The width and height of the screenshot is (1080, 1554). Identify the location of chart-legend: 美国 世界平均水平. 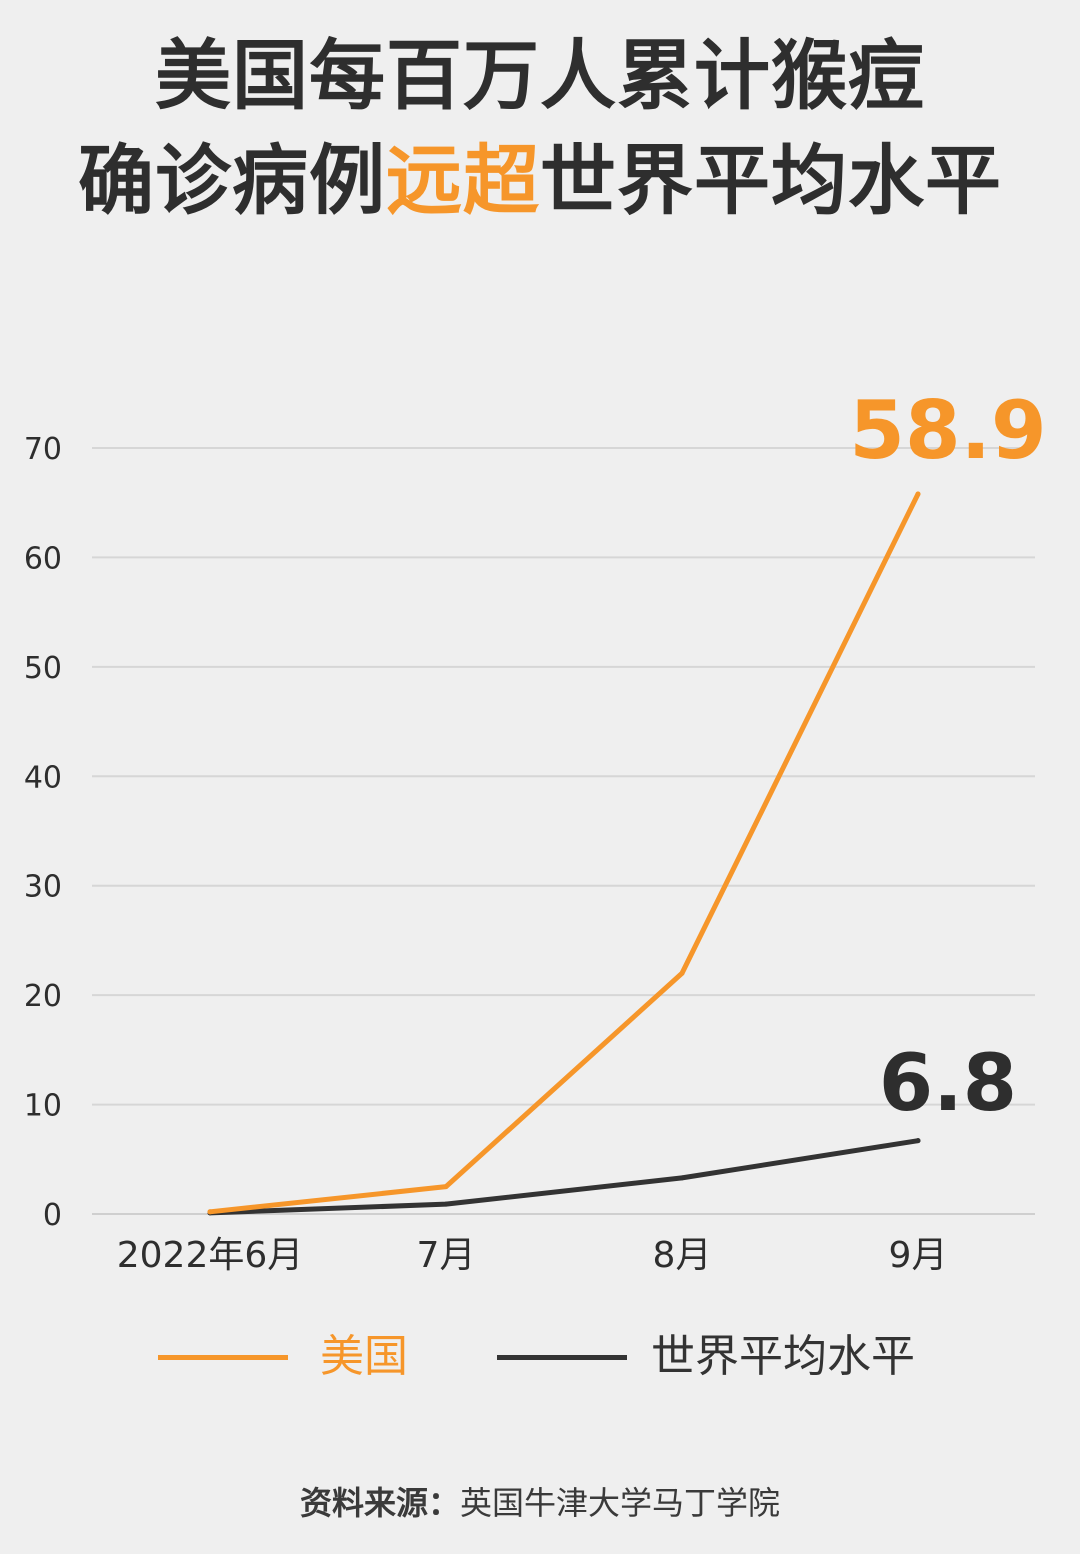
(540, 1357).